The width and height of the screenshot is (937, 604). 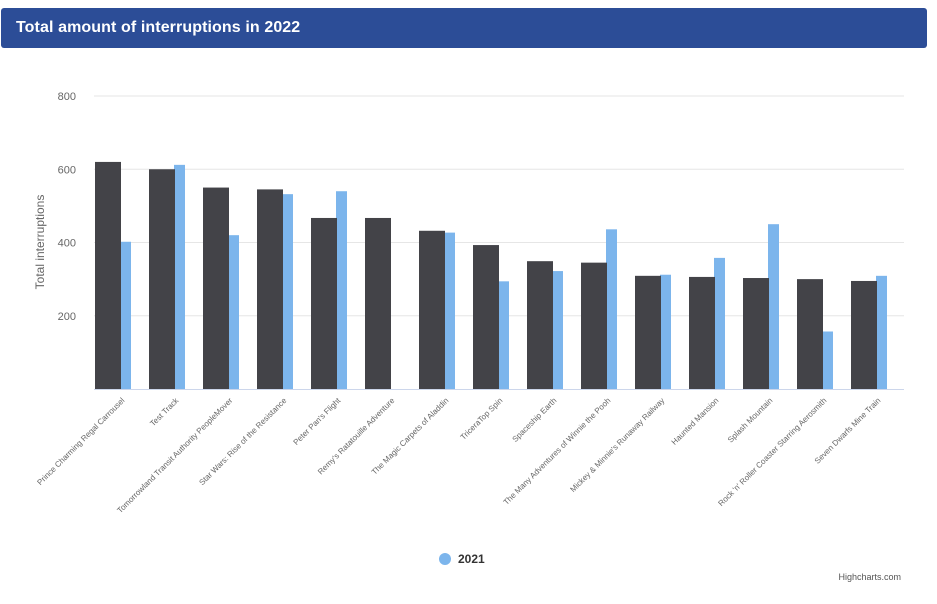 What do you see at coordinates (482, 419) in the screenshot?
I see `x-tick-label: TriceraTop Spin` at bounding box center [482, 419].